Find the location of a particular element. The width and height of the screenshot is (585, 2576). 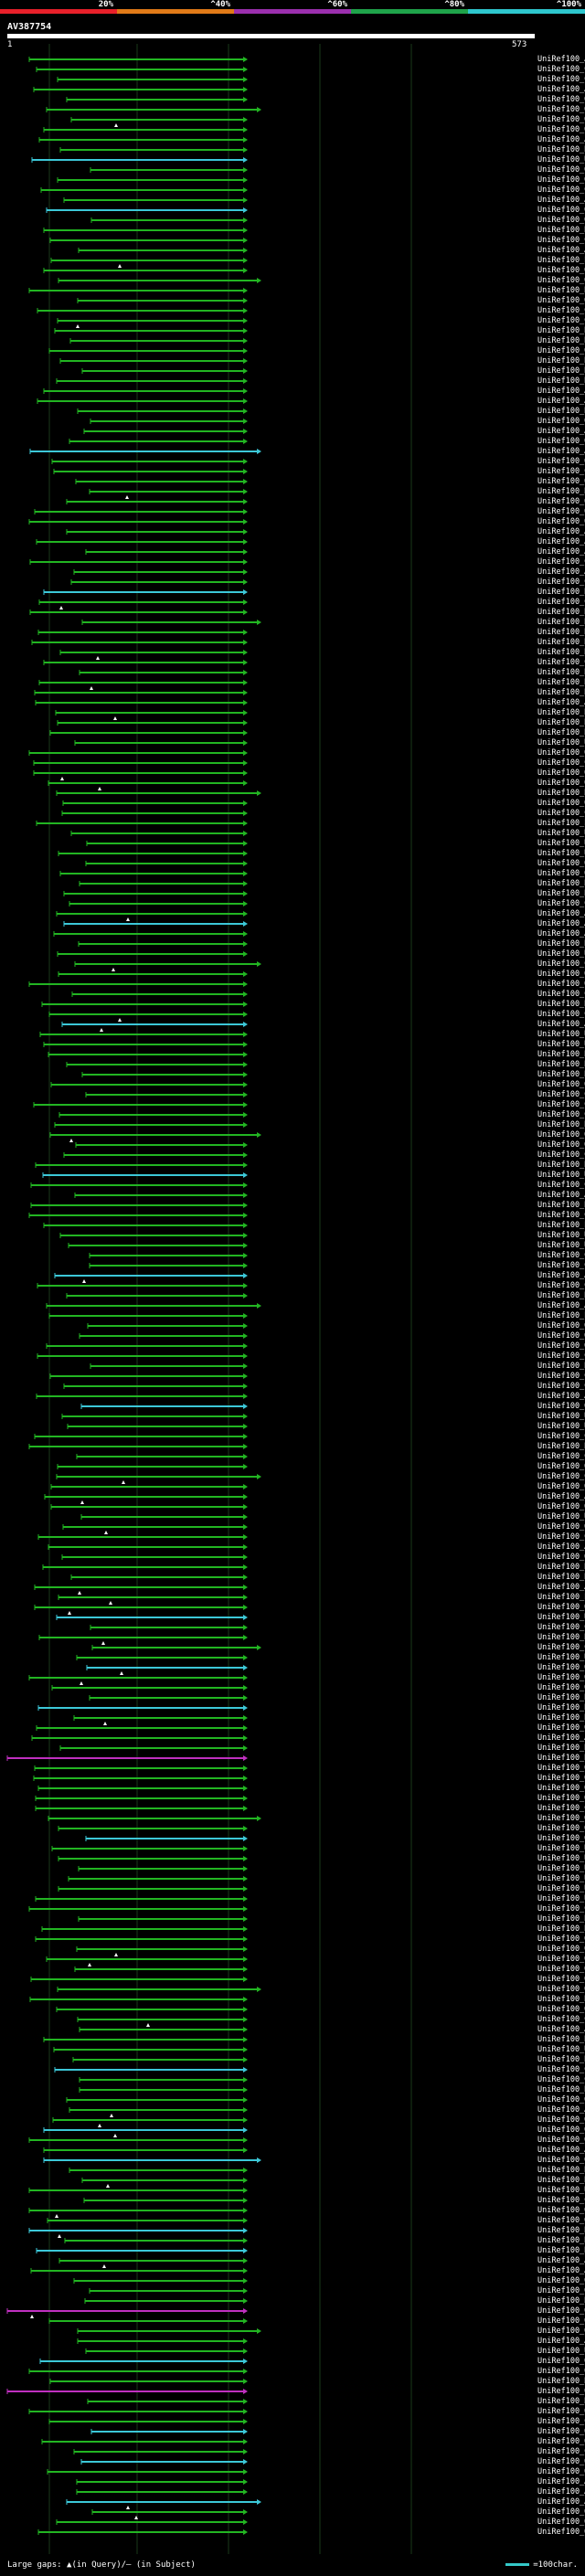

hit-link: UniRef100_B2VZT6 is located at coordinates (561, 722).